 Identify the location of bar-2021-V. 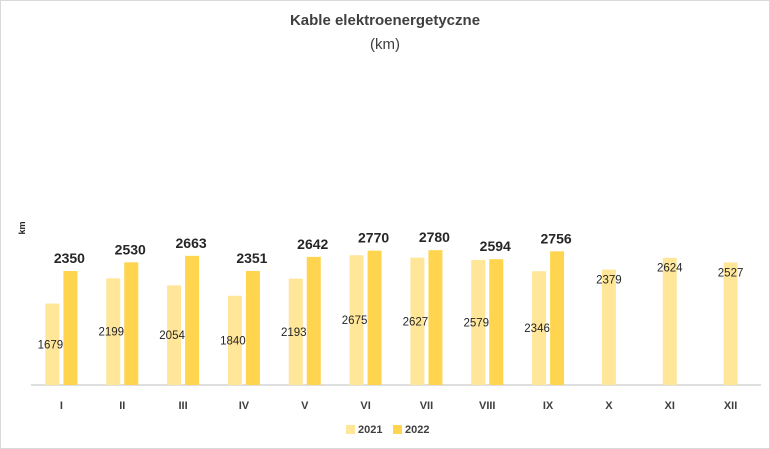
(295, 331).